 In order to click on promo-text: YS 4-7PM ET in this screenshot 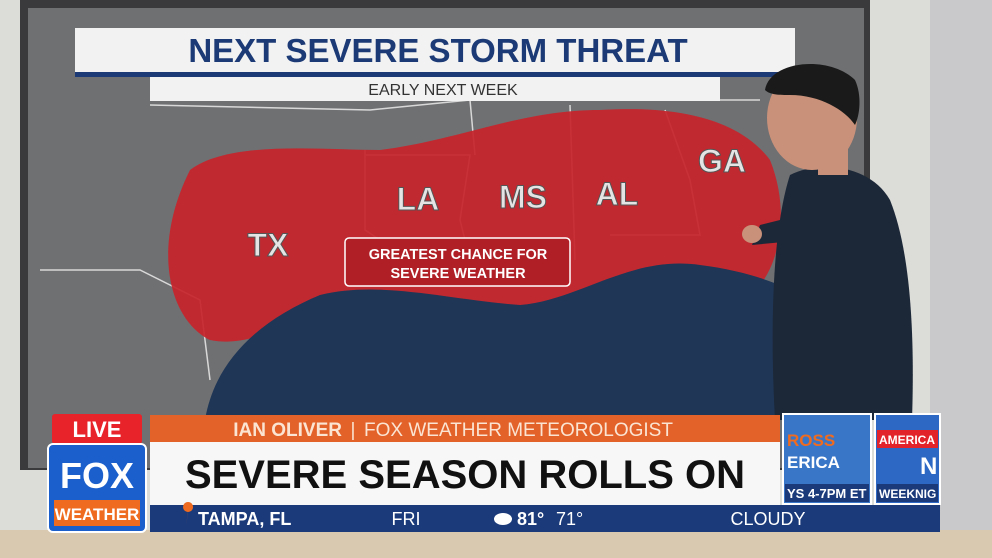, I will do `click(827, 493)`.